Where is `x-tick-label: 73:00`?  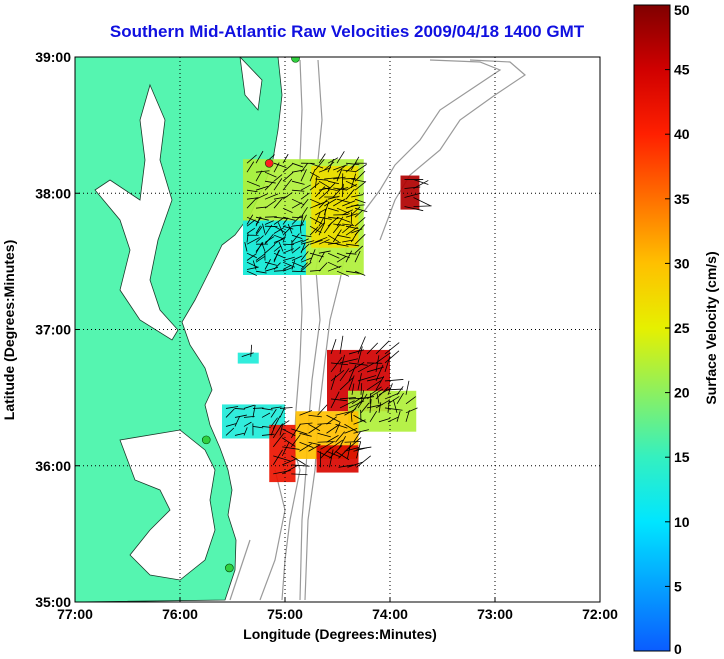
x-tick-label: 73:00 is located at coordinates (495, 614).